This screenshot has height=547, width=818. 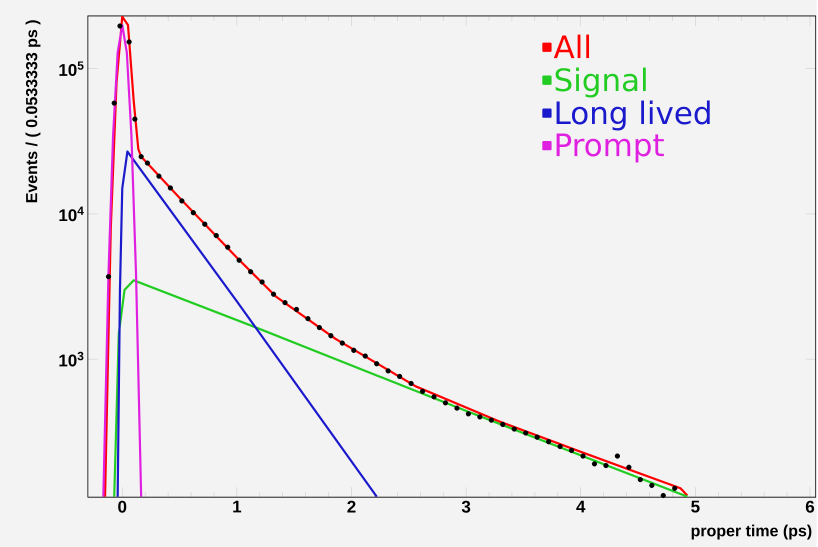 What do you see at coordinates (810, 506) in the screenshot?
I see `x-tick-label: 6` at bounding box center [810, 506].